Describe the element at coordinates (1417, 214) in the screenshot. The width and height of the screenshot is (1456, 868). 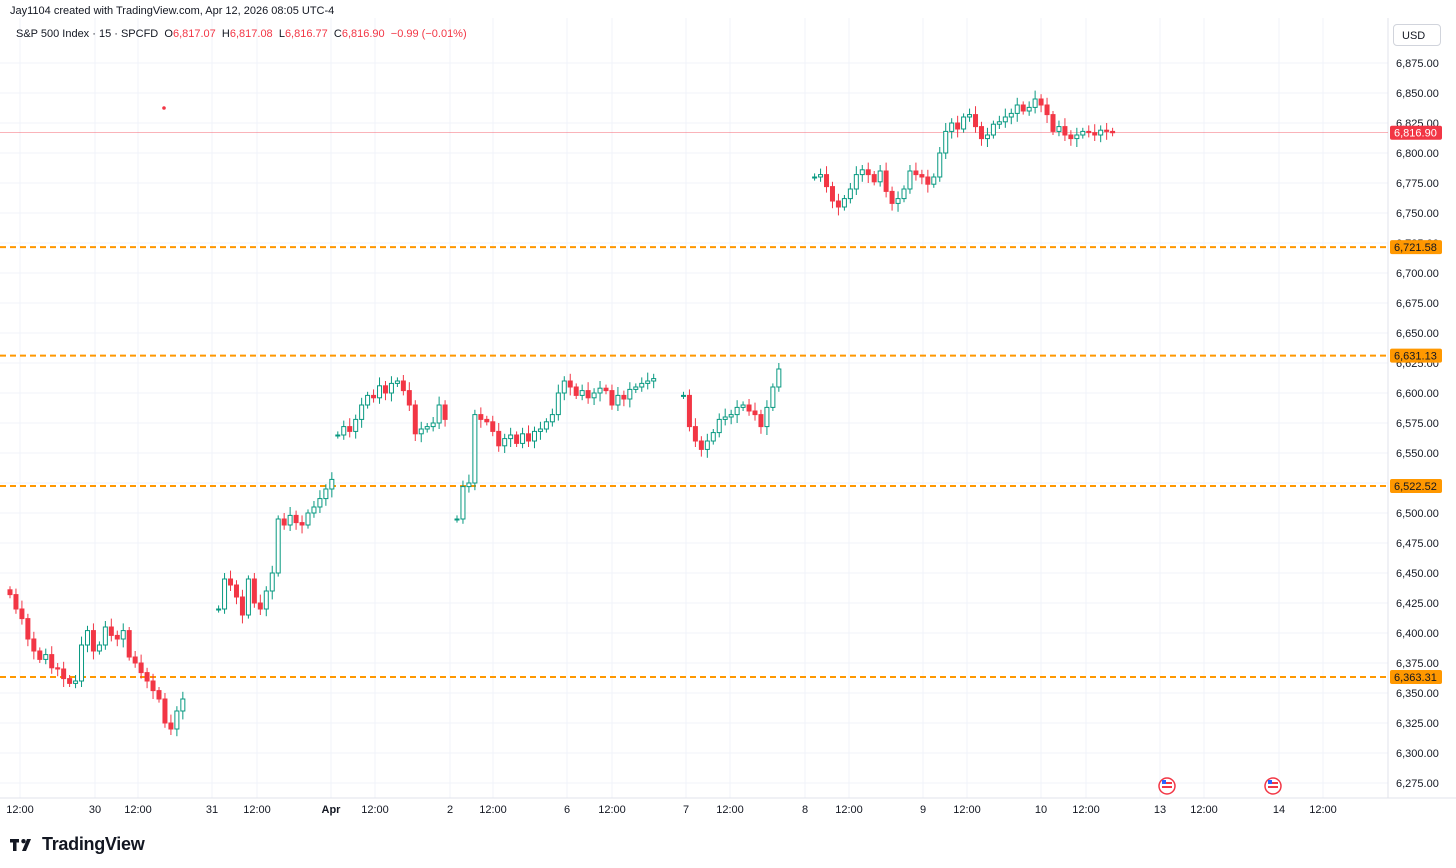
I see `y-tick-label: 6,750.00` at that location.